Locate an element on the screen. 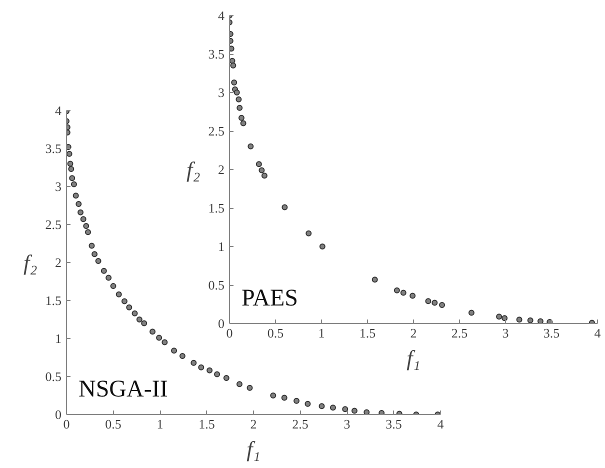  x-tick-label: 1.5 is located at coordinates (206, 424).